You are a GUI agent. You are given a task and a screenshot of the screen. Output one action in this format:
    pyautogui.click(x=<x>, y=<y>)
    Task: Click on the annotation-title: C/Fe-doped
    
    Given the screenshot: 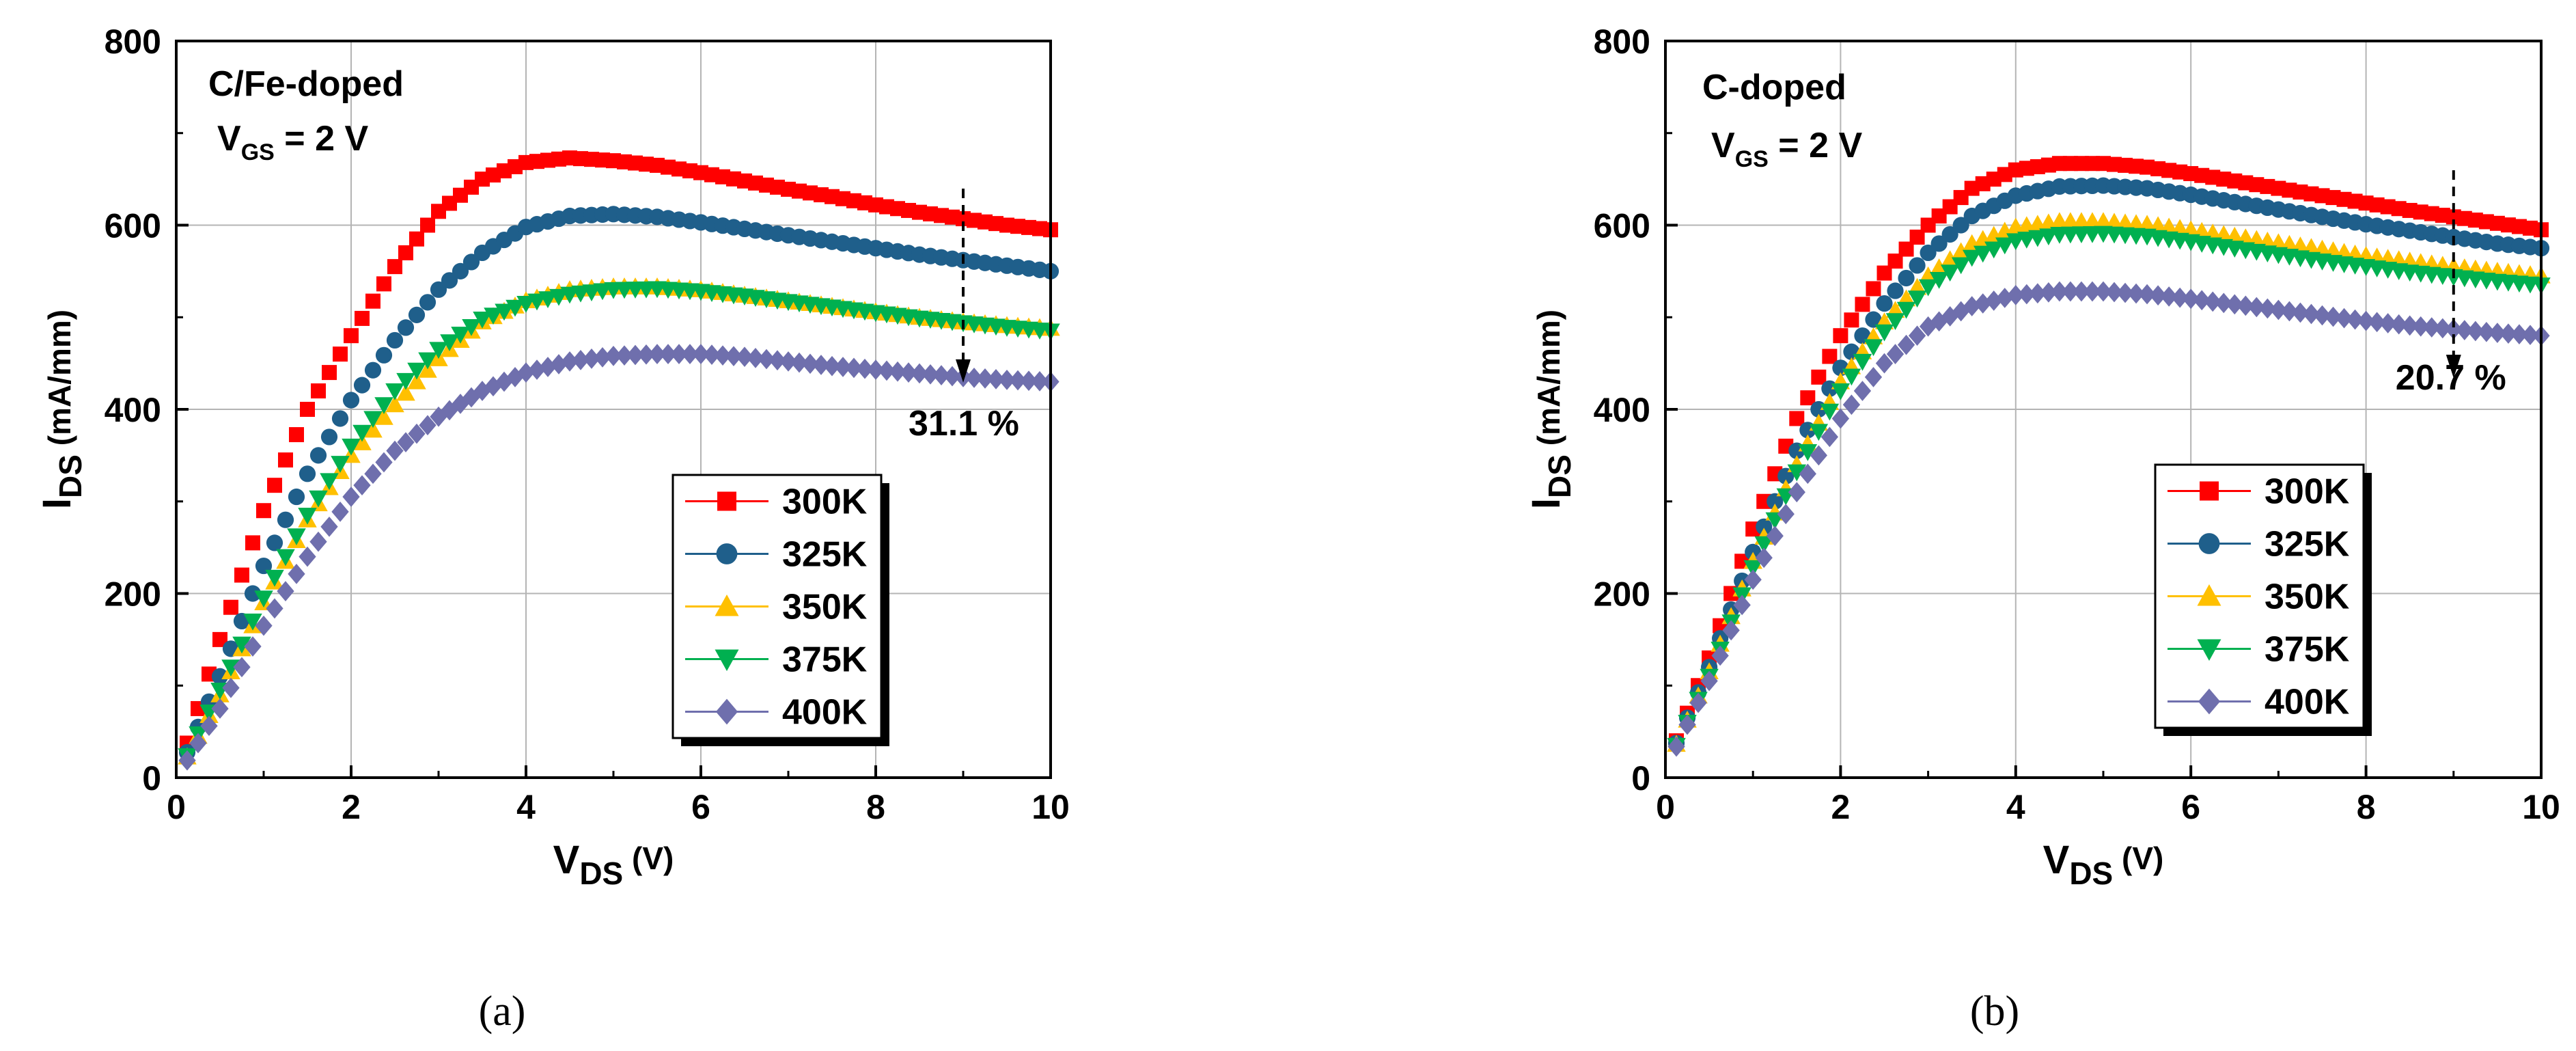 What is the action you would take?
    pyautogui.click(x=306, y=84)
    